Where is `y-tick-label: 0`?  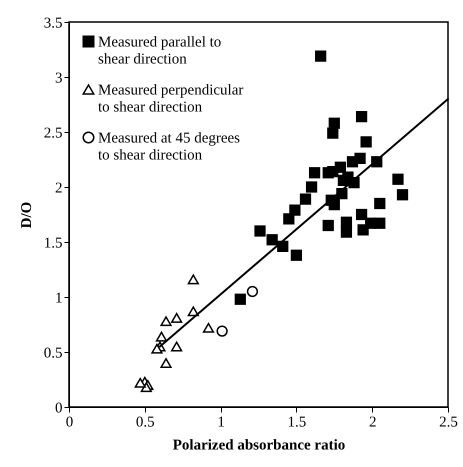 y-tick-label: 0 is located at coordinates (58, 408).